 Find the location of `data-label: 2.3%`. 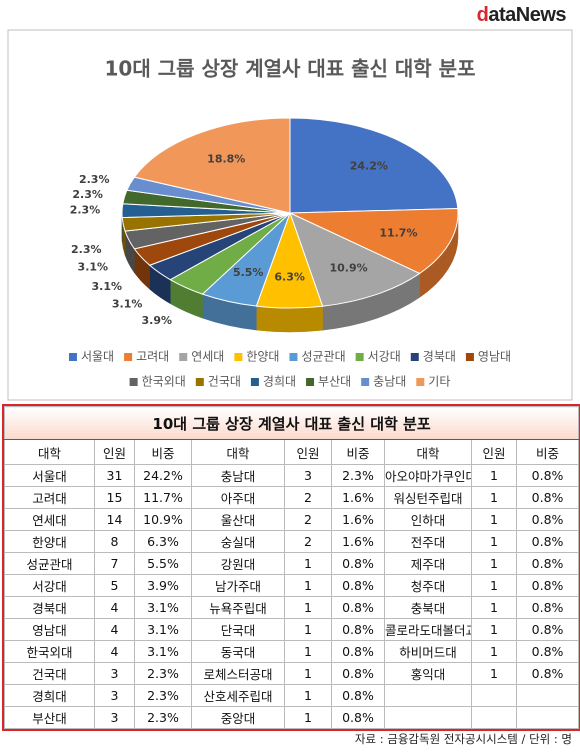

data-label: 2.3% is located at coordinates (94, 179).